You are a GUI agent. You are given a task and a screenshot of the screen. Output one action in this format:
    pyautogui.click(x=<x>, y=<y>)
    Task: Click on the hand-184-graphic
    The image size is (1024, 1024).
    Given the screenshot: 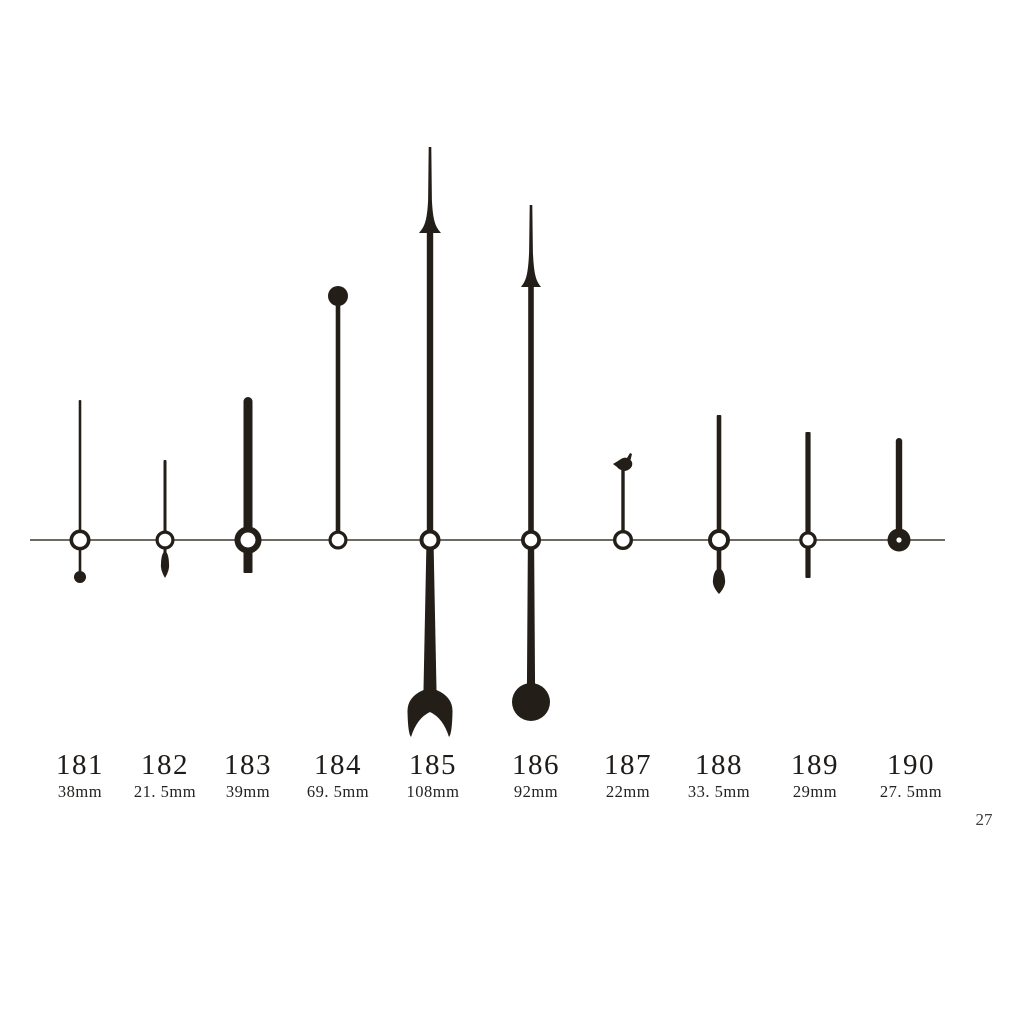 What is the action you would take?
    pyautogui.click(x=338, y=418)
    